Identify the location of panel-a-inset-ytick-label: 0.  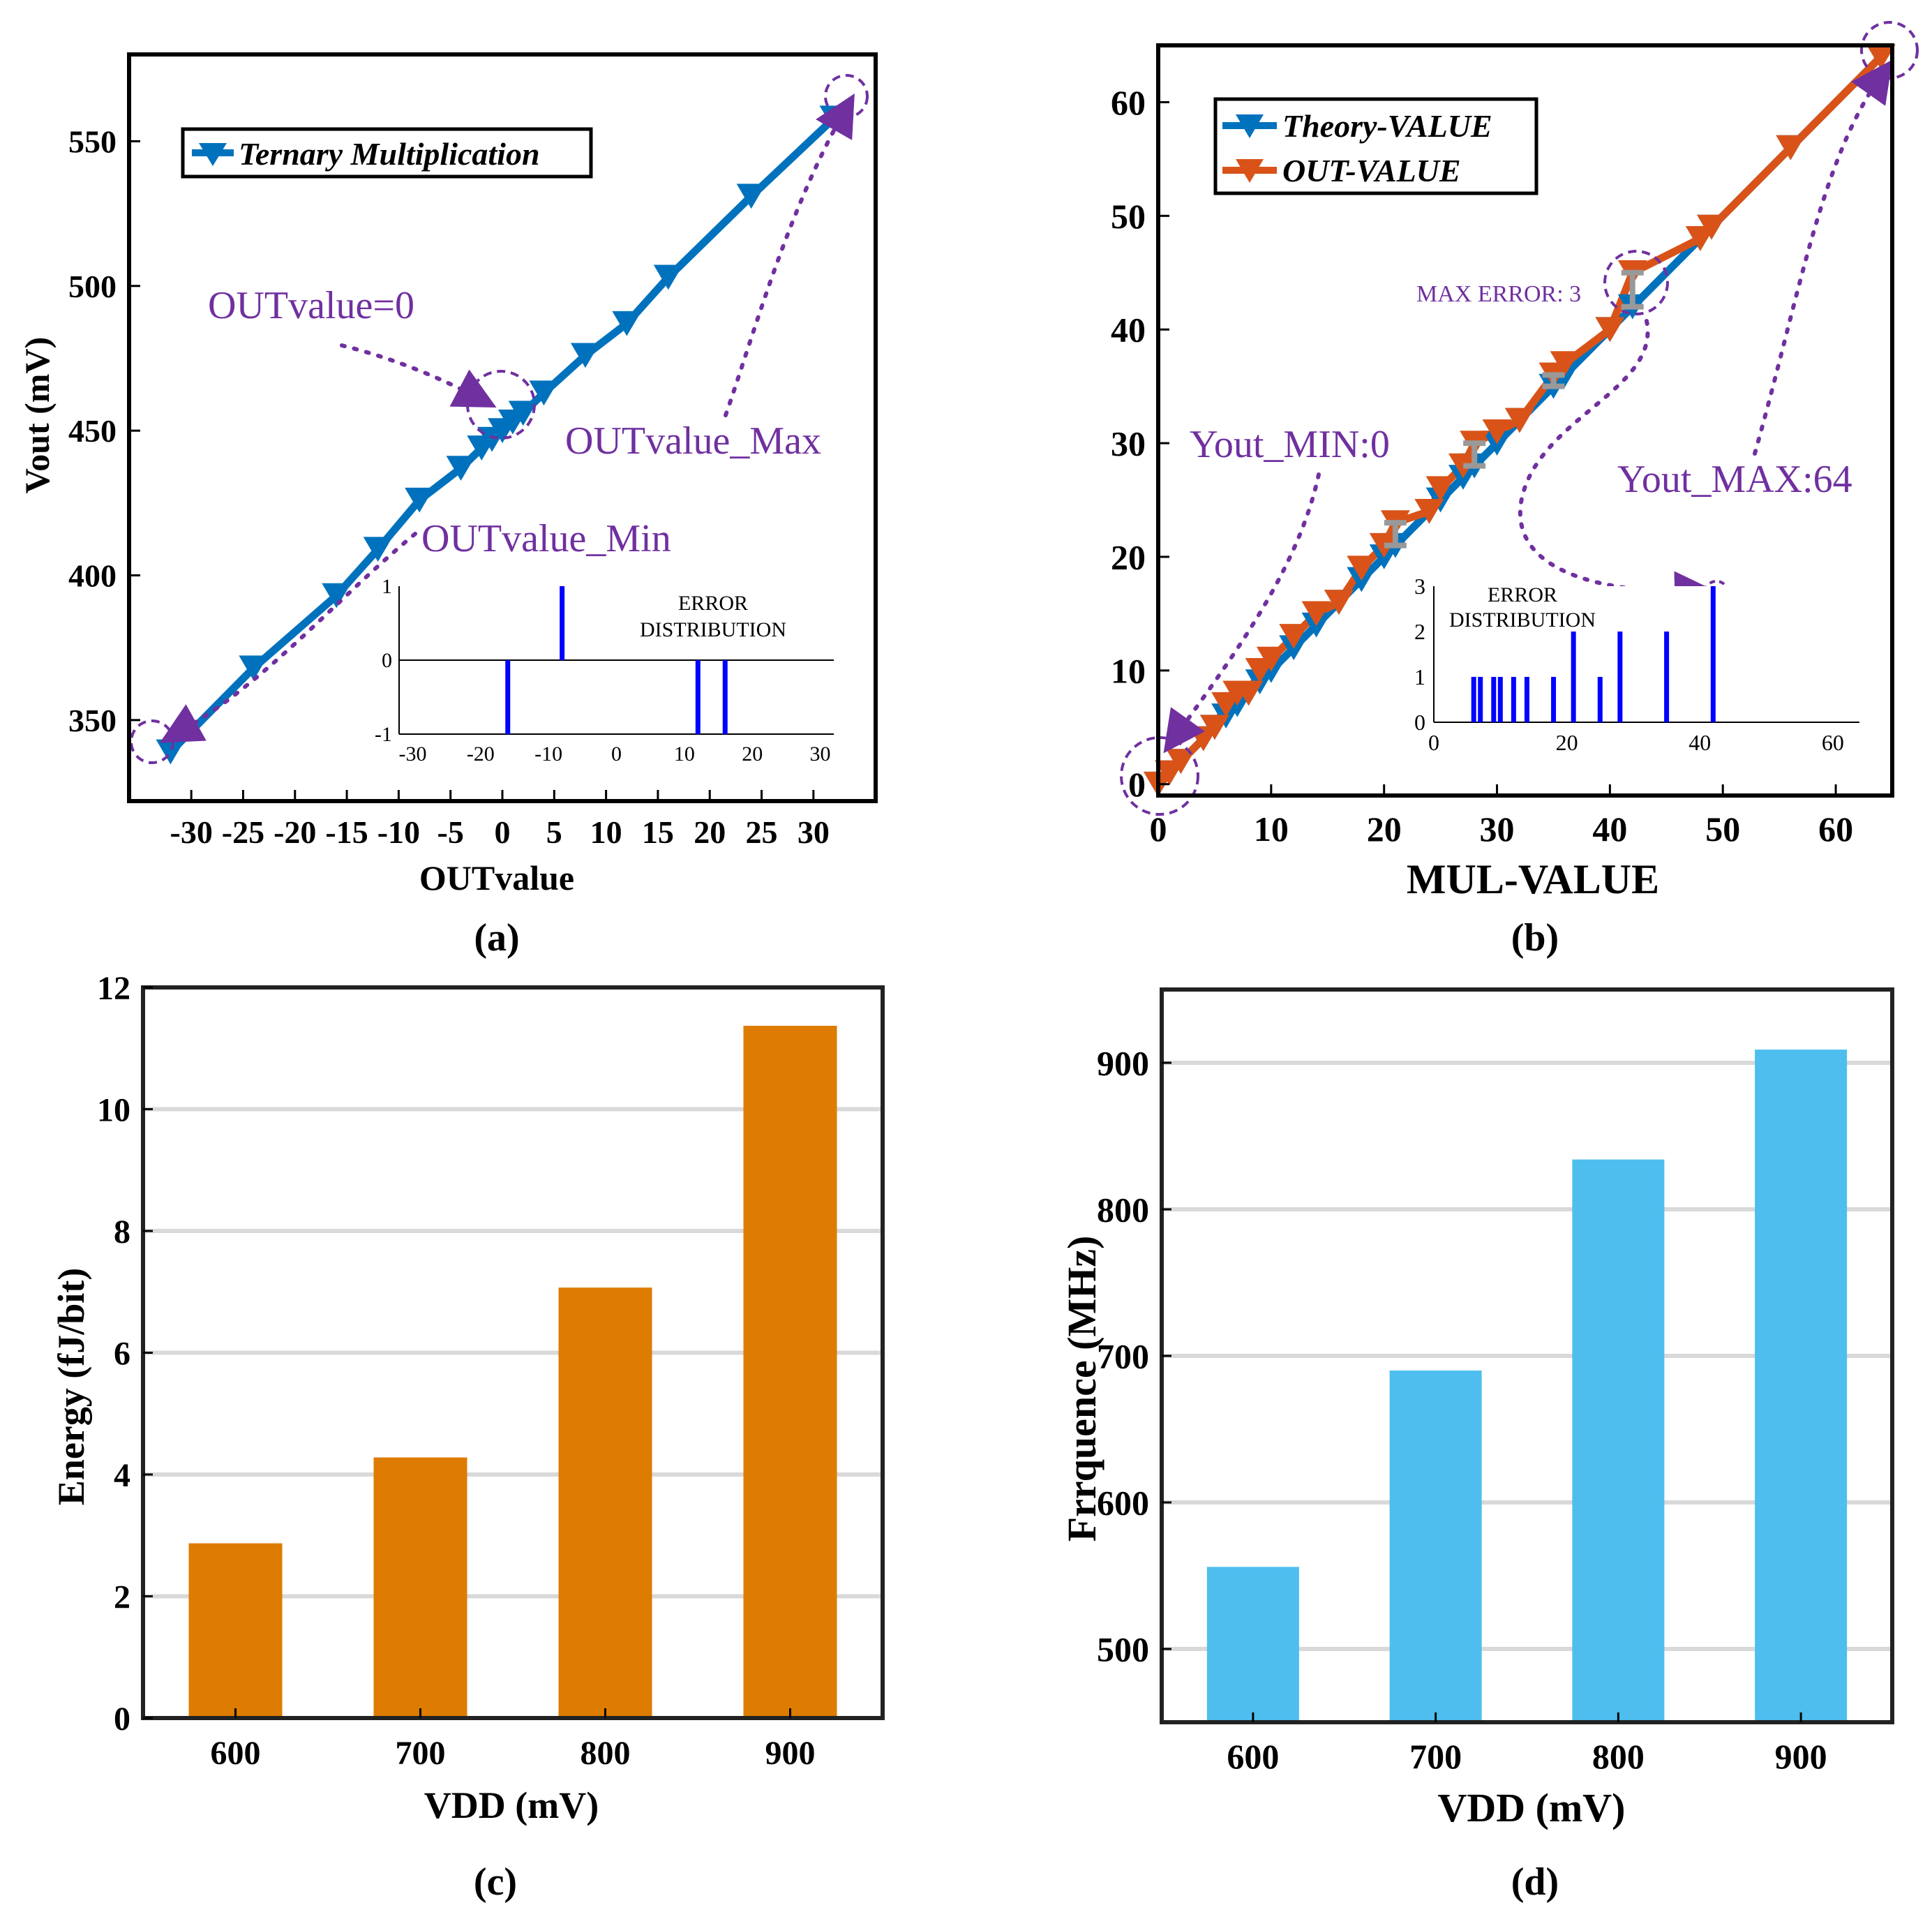
(387, 660).